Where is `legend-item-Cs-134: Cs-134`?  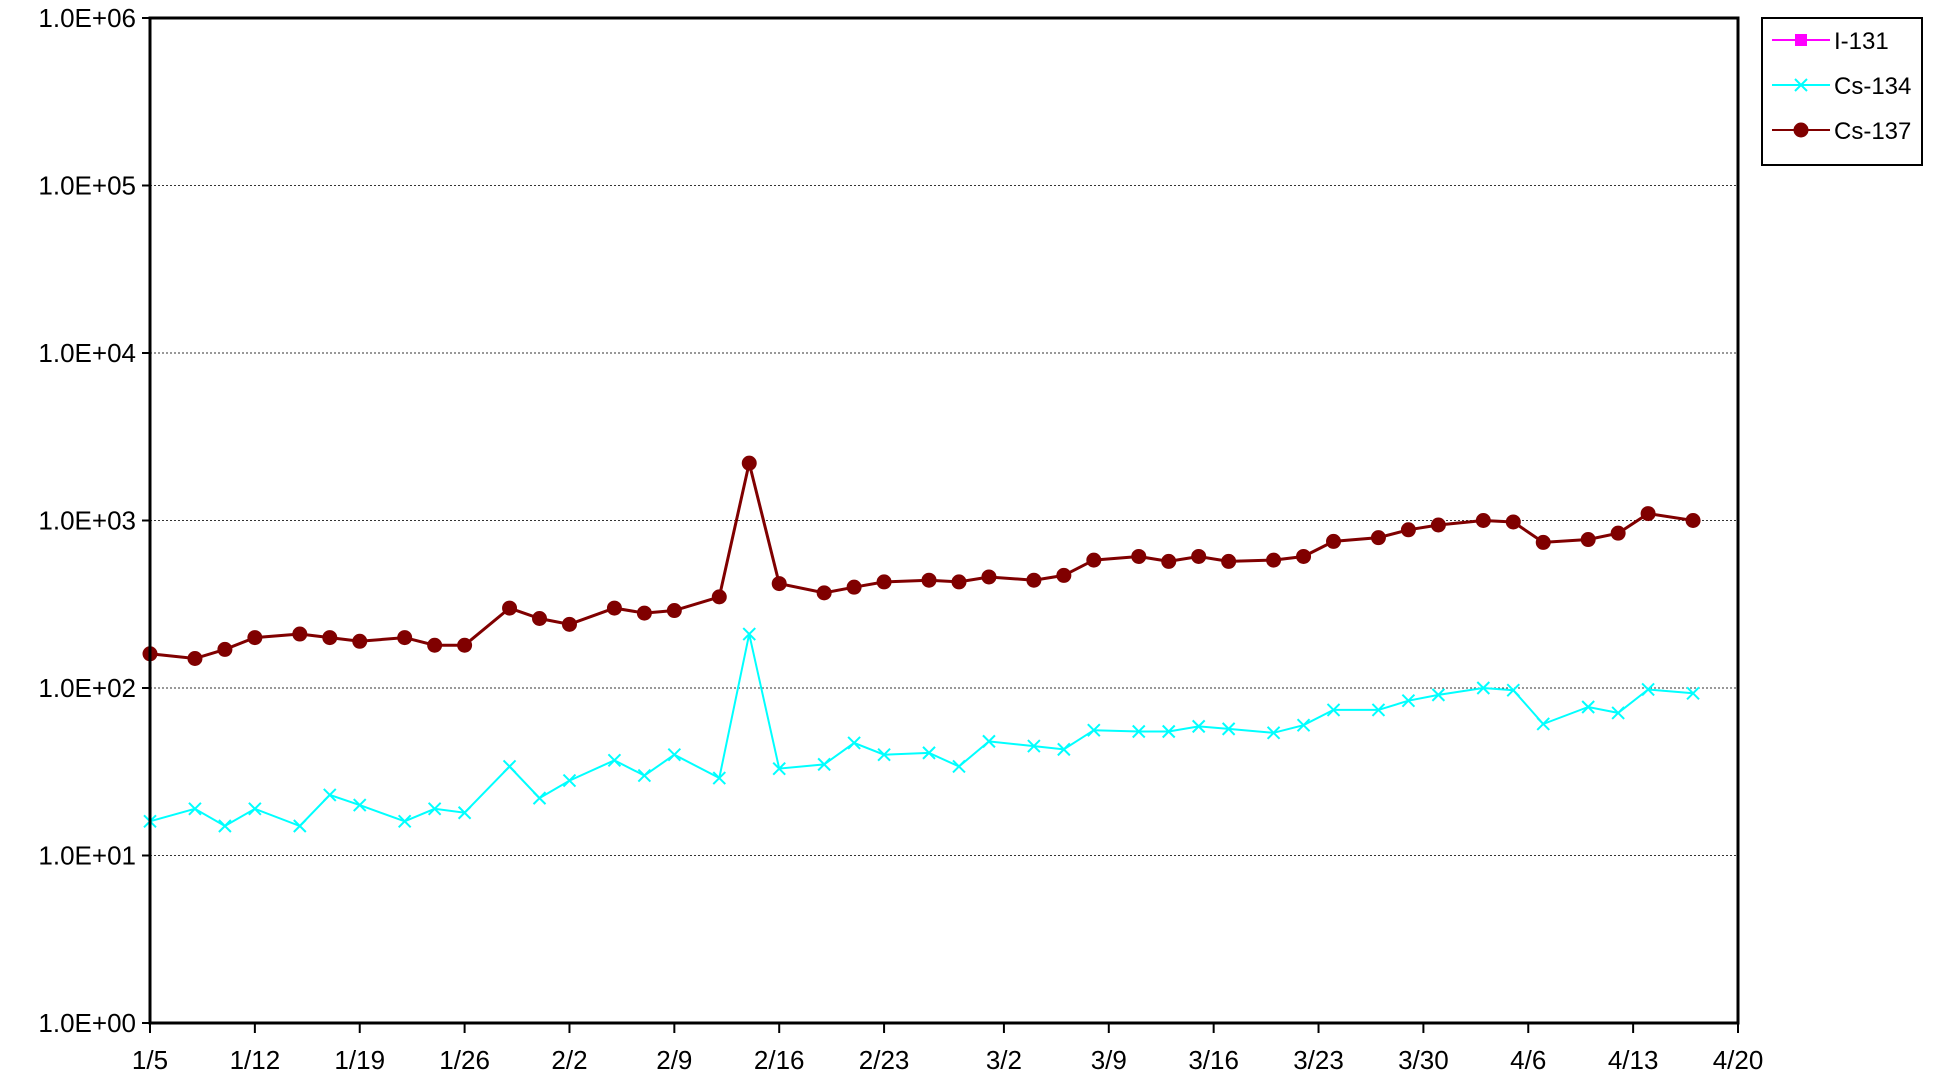
legend-item-Cs-134: Cs-134 is located at coordinates (1841, 86).